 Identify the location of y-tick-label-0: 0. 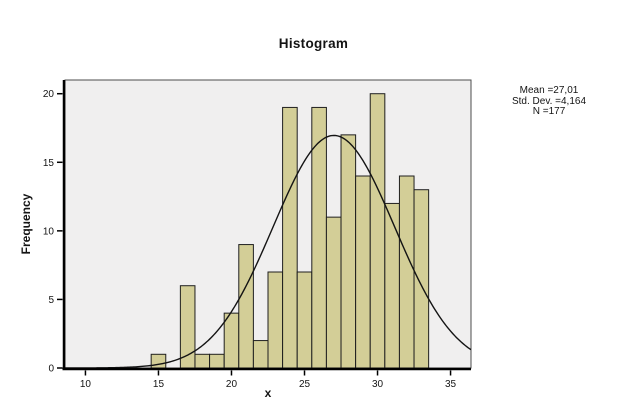
(51, 369).